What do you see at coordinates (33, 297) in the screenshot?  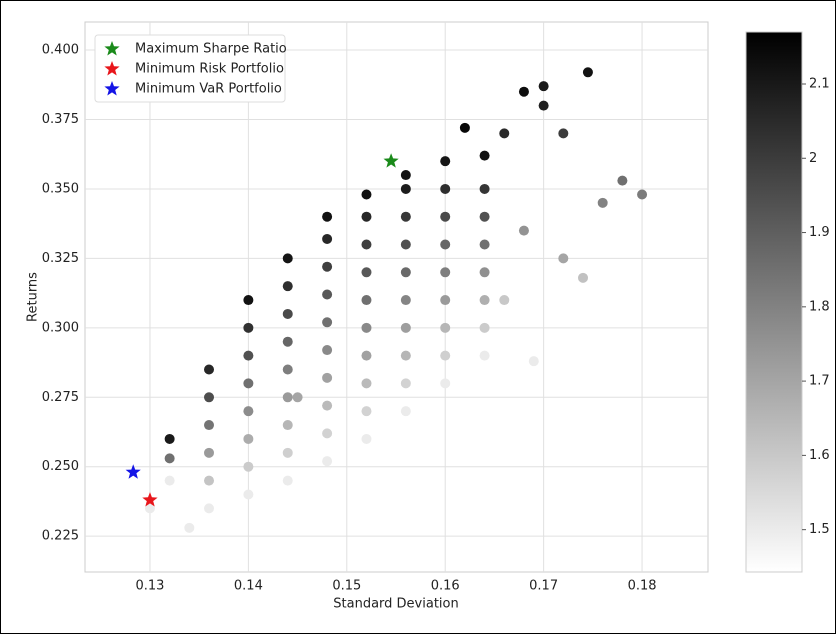 I see `y-axis-label: Returns` at bounding box center [33, 297].